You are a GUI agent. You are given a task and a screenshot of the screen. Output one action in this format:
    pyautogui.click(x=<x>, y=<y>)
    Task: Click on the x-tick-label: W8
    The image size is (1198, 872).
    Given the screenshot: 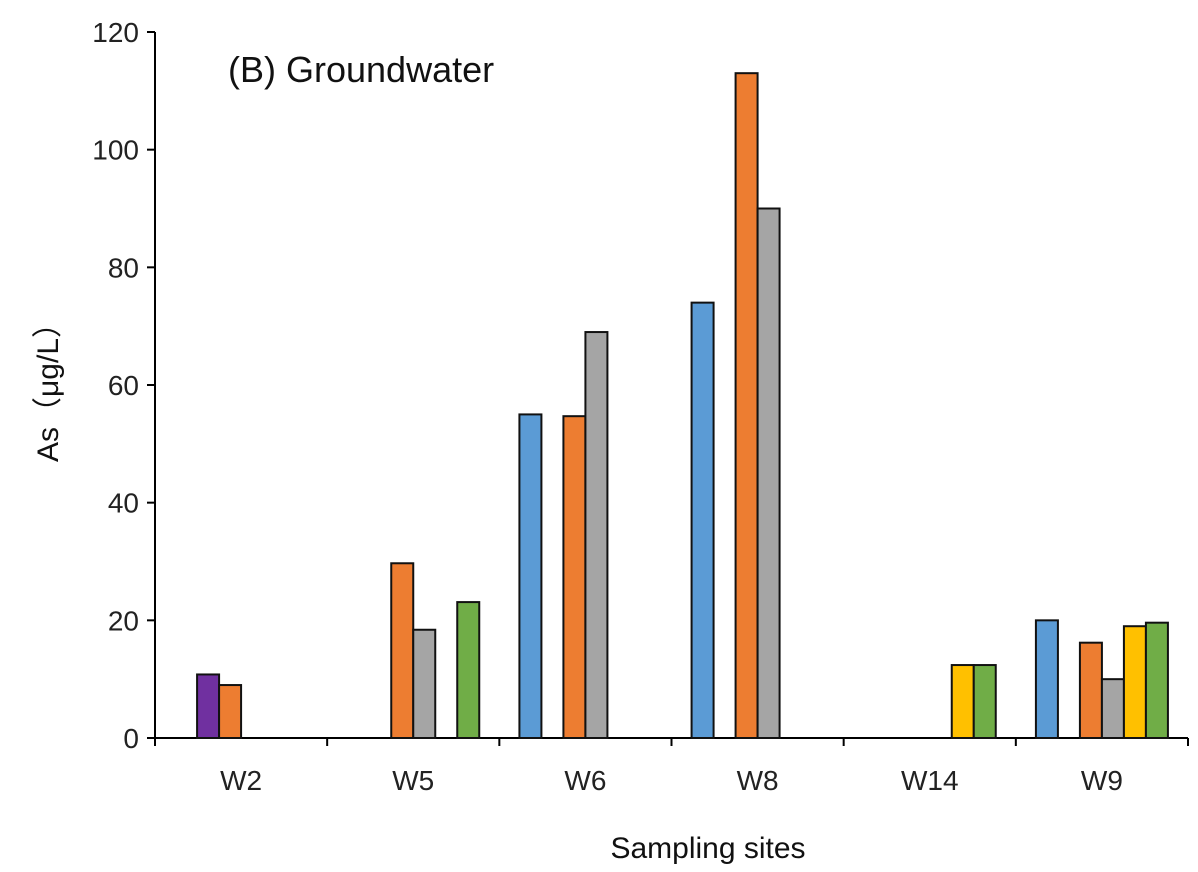 What is the action you would take?
    pyautogui.click(x=758, y=780)
    